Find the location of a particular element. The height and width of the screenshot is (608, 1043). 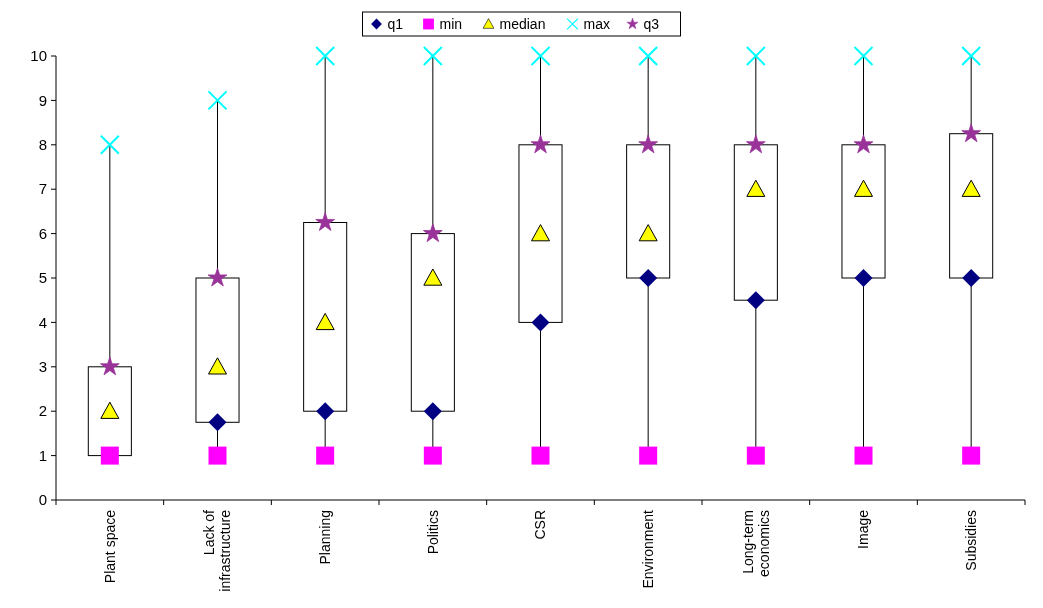

y-tick-label: 2 is located at coordinates (42, 411).